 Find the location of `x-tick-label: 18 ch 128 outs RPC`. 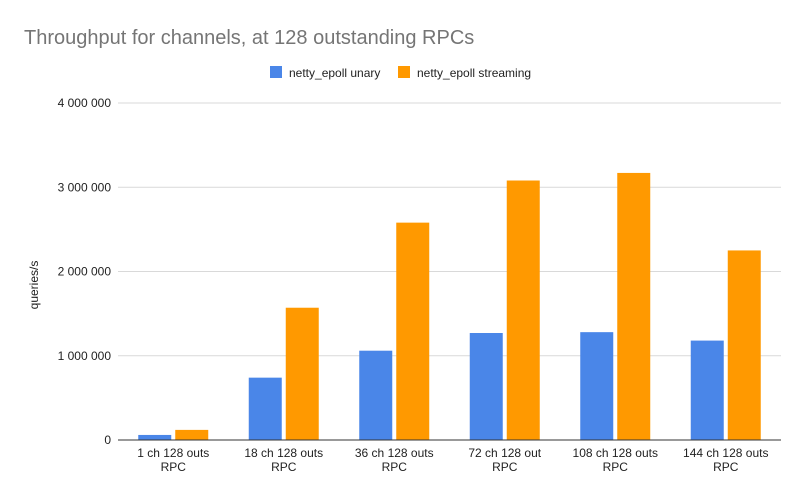

x-tick-label: 18 ch 128 outs RPC is located at coordinates (283, 460).